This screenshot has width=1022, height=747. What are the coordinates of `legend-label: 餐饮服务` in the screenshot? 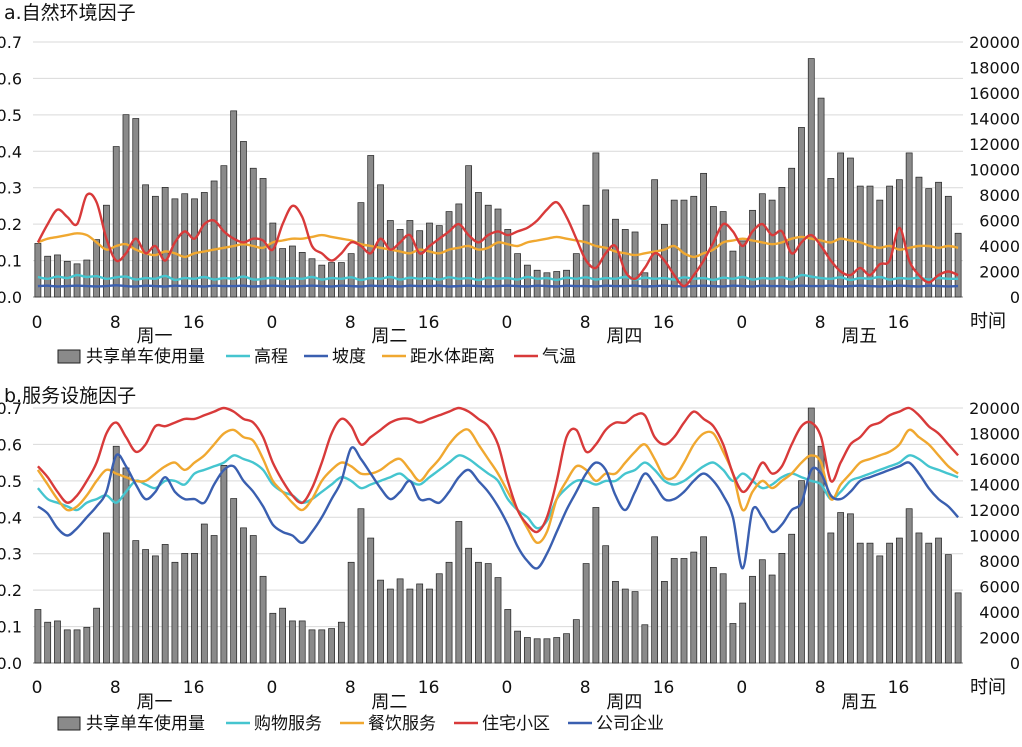 It's located at (402, 724).